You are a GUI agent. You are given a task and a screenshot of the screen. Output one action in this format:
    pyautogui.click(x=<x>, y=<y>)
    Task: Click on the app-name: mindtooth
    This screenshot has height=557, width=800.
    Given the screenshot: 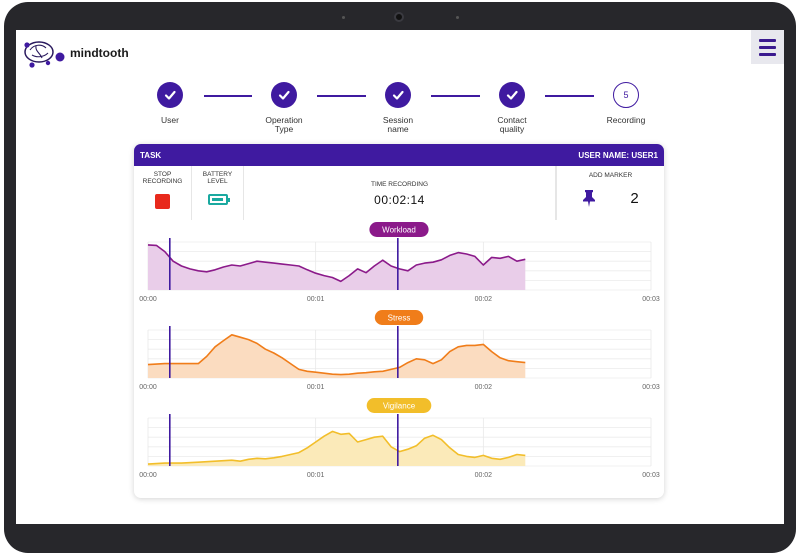 What is the action you would take?
    pyautogui.click(x=99, y=53)
    